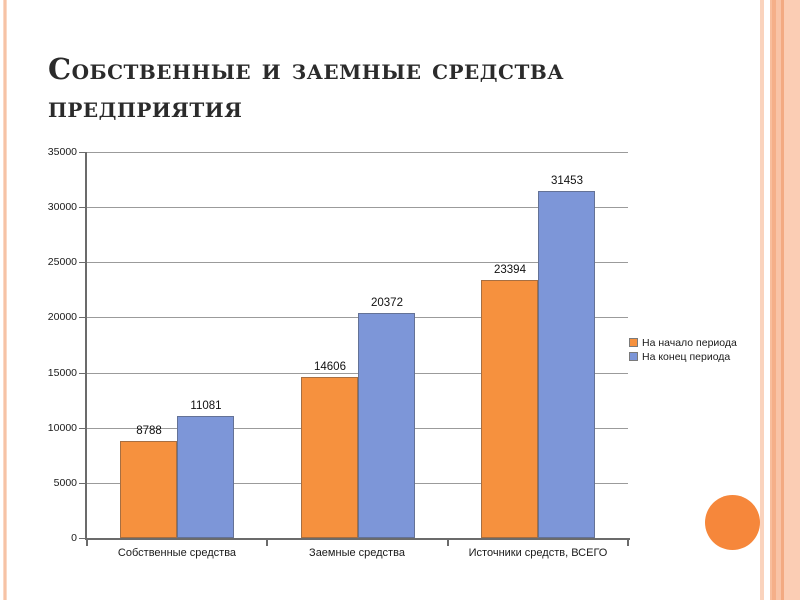 Image resolution: width=800 pixels, height=600 pixels. What do you see at coordinates (74, 538) in the screenshot?
I see `y-axis-tick-label: 0` at bounding box center [74, 538].